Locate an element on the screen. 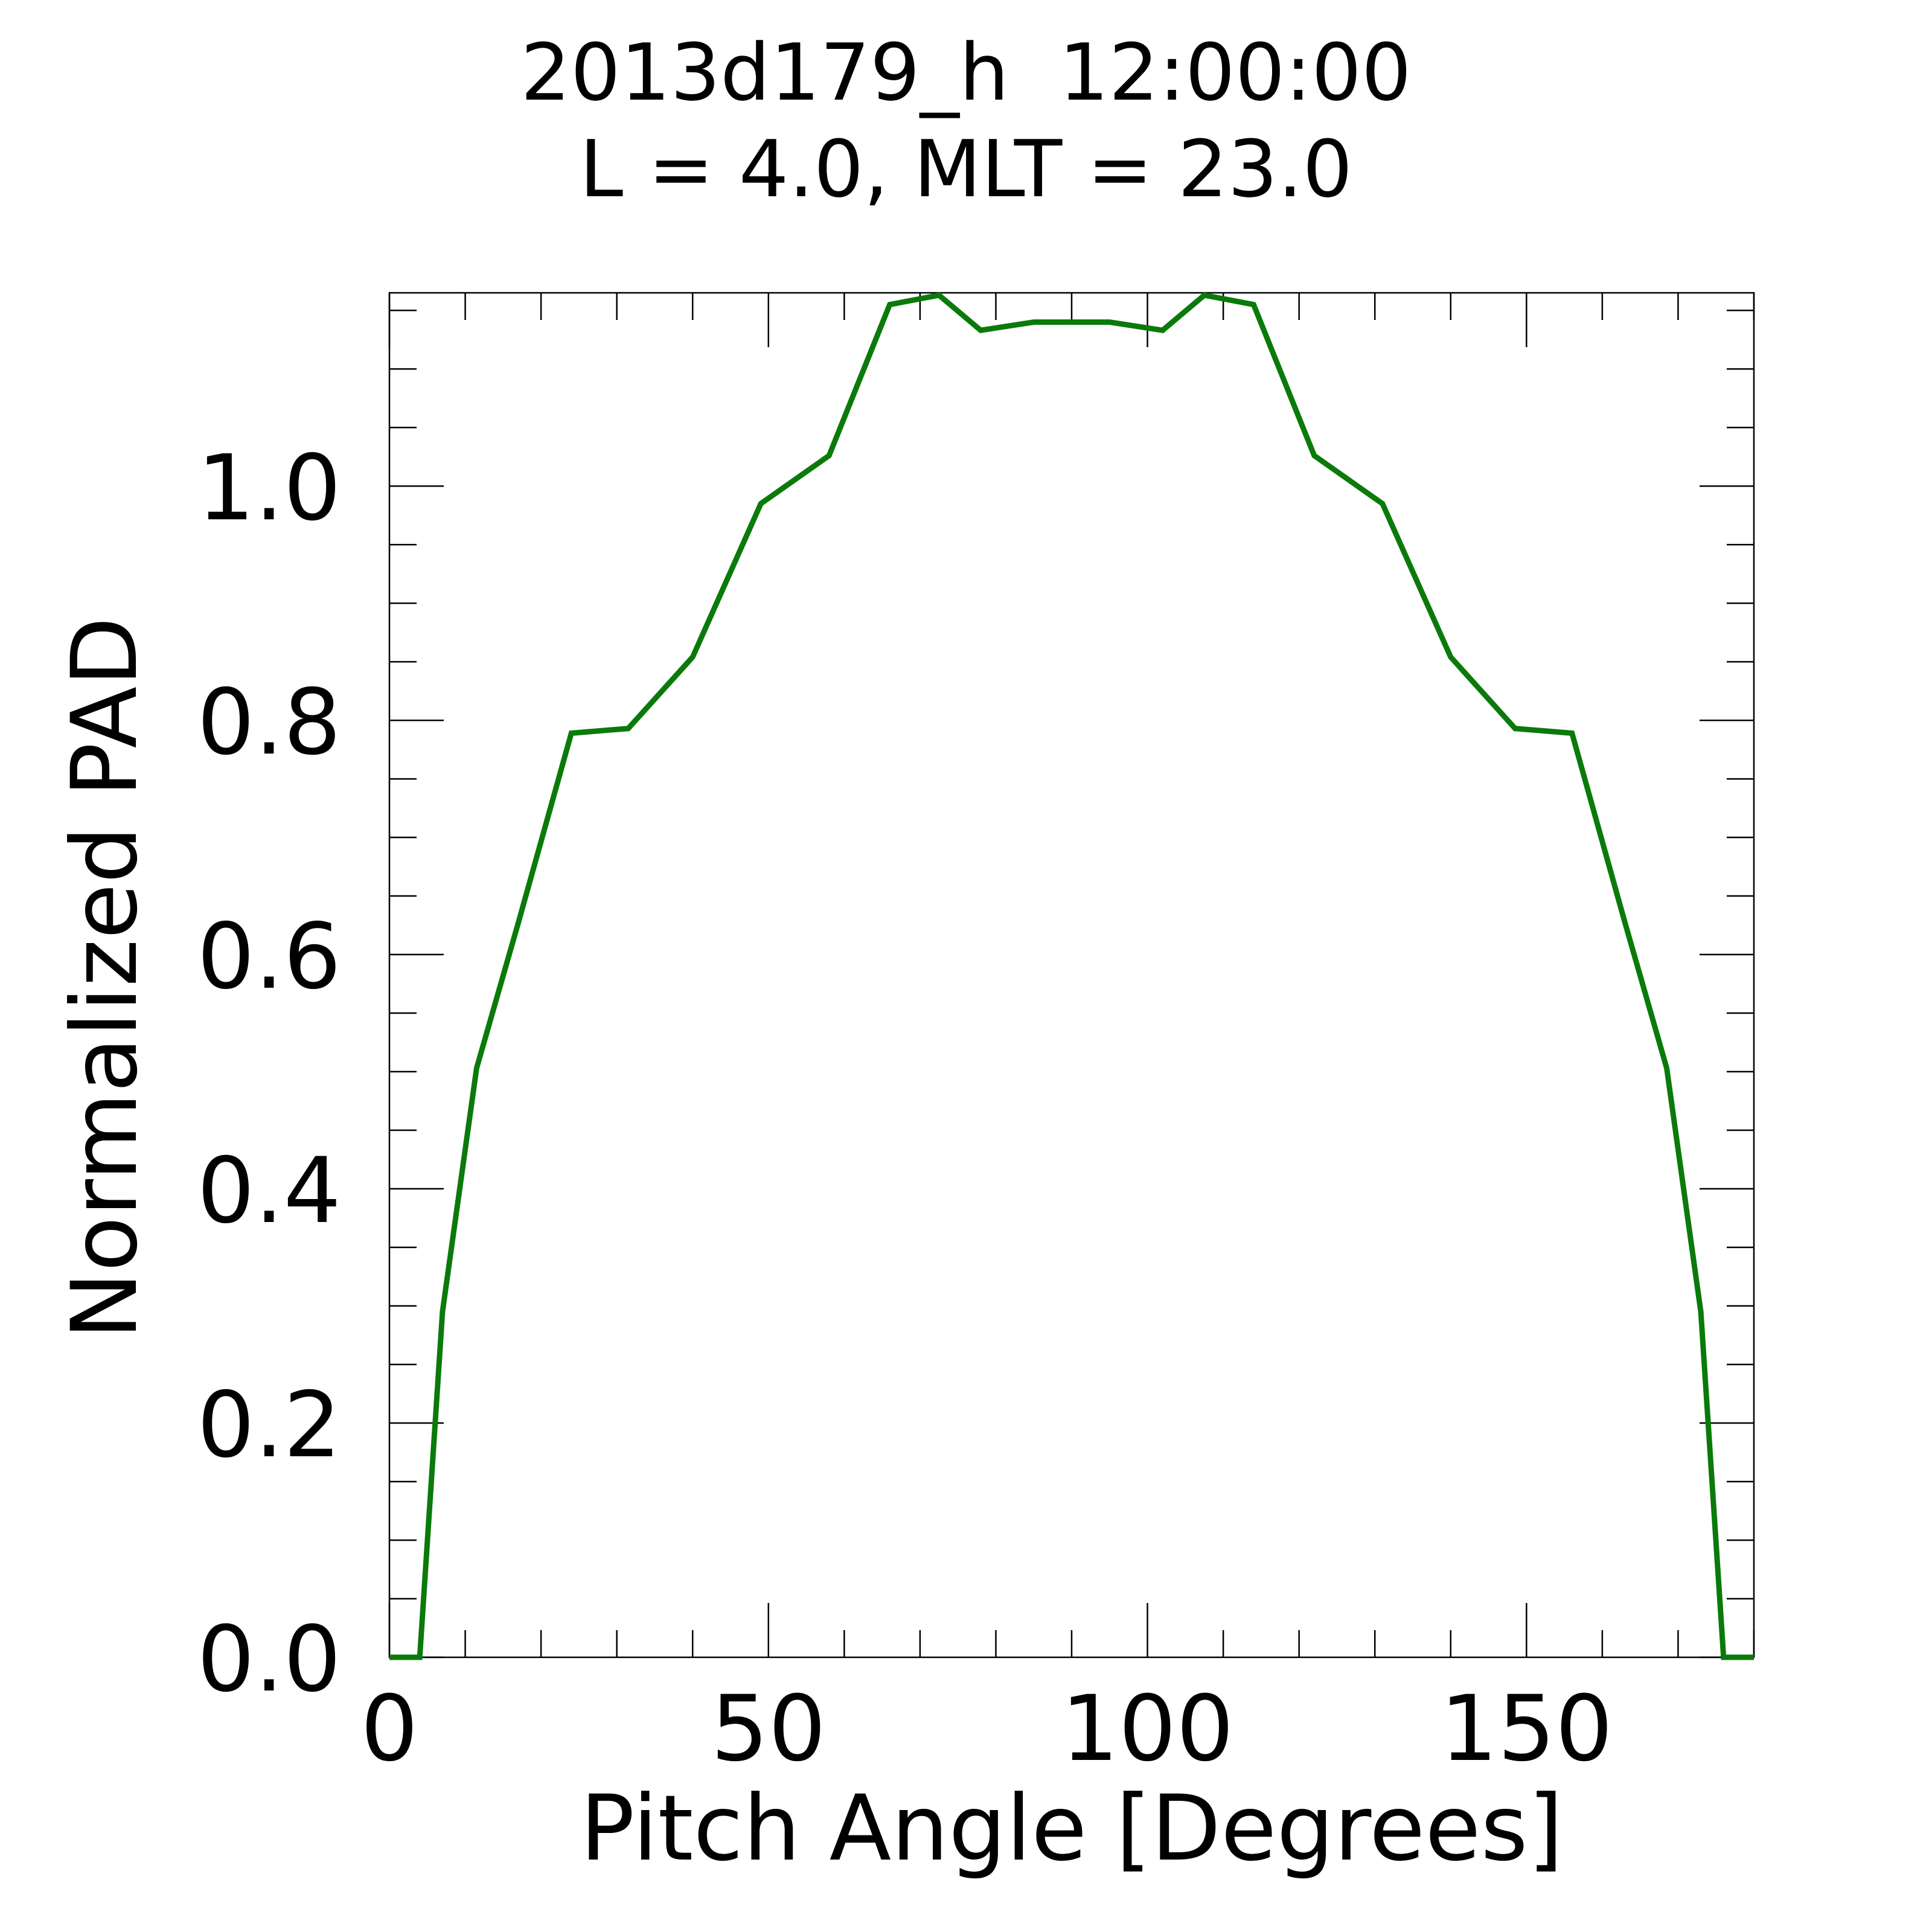 Image resolution: width=1932 pixels, height=1932 pixels. x-axis-label: Pitch Angle [Degrees] is located at coordinates (1072, 1829).